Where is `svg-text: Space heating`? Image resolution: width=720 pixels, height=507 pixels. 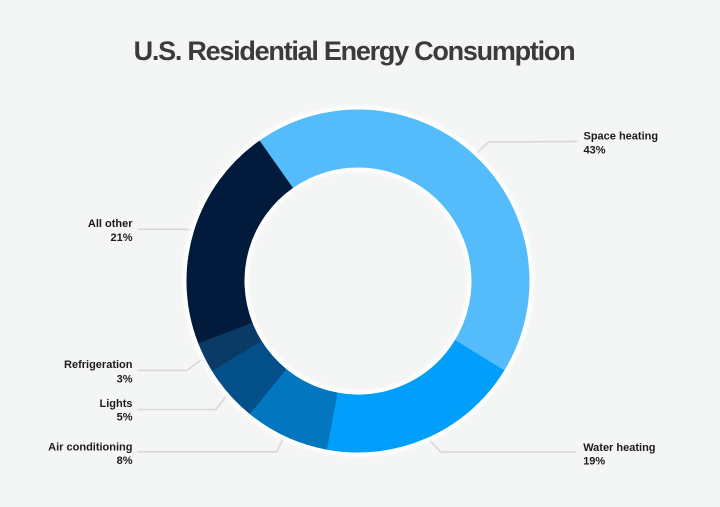
svg-text: Space heating is located at coordinates (621, 137).